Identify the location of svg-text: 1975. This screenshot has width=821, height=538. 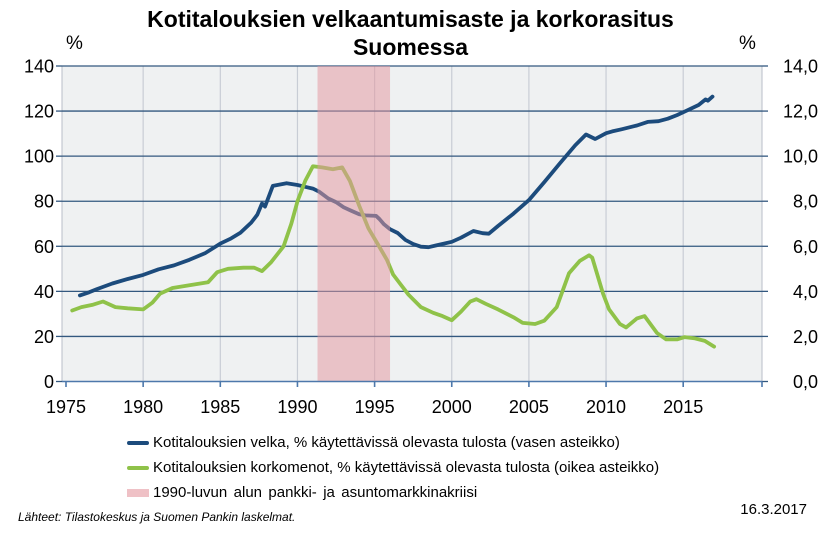
(66, 407).